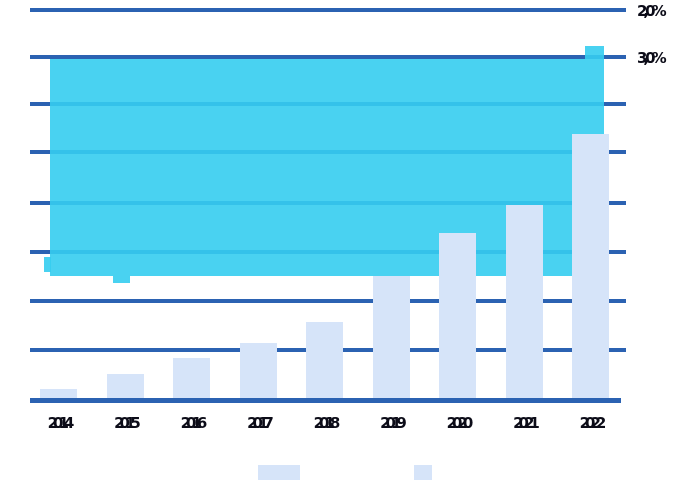 Image resolution: width=680 pixels, height=480 pixels. What do you see at coordinates (327, 423) in the screenshot?
I see `x-tick-label: 2018` at bounding box center [327, 423].